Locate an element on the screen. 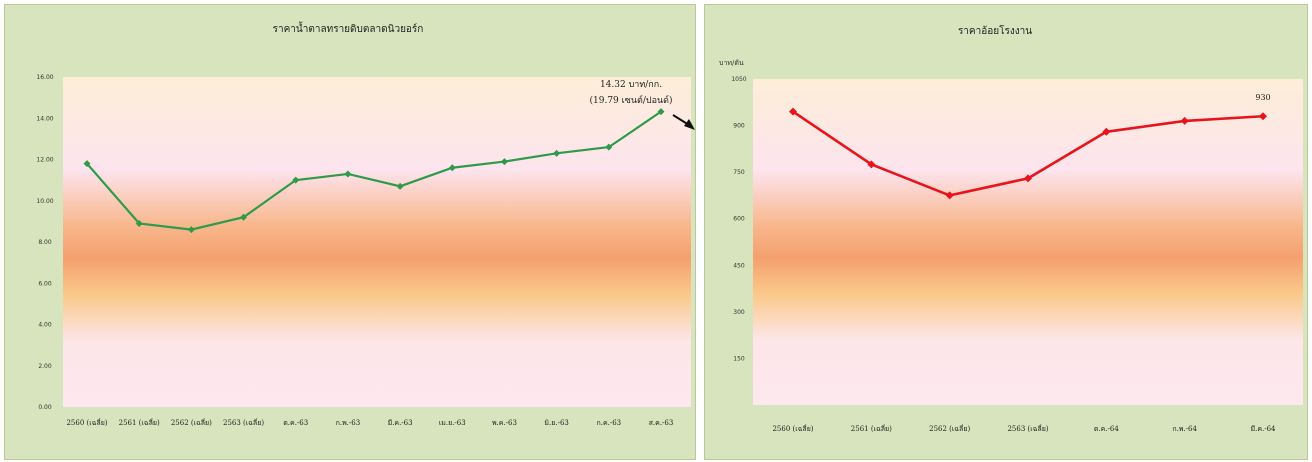  x-tick-label: พ.ค.-63 is located at coordinates (504, 423).